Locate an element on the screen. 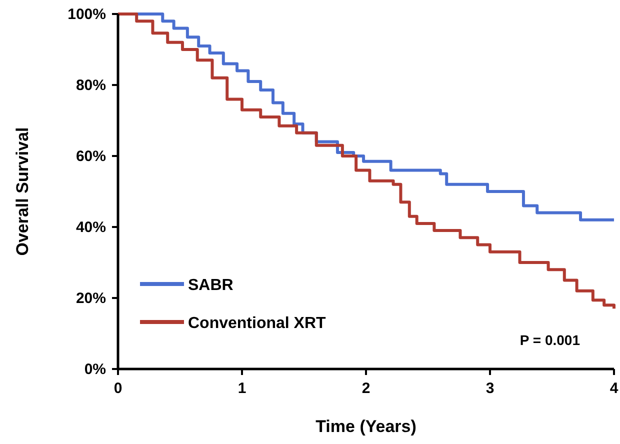 This screenshot has width=620, height=444. legend-label: Conventional XRT is located at coordinates (257, 323).